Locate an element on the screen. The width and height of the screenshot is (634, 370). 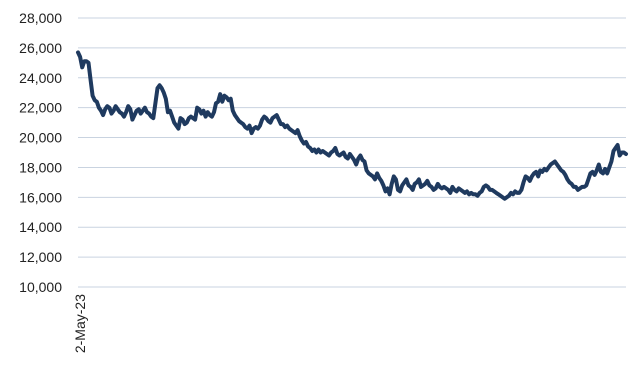
y-tick-label: 28,000 is located at coordinates (40, 18).